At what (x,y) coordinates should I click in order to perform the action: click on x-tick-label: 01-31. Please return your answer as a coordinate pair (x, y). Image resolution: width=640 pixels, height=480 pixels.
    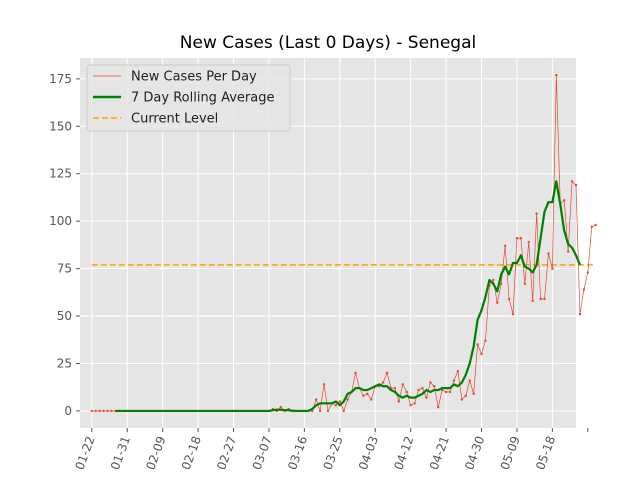
    Looking at the image, I should click on (120, 453).